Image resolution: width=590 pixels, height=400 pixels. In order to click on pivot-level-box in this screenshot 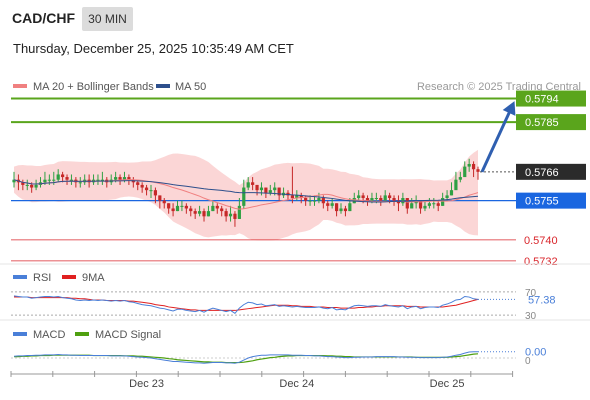, I will do `click(551, 200)`.